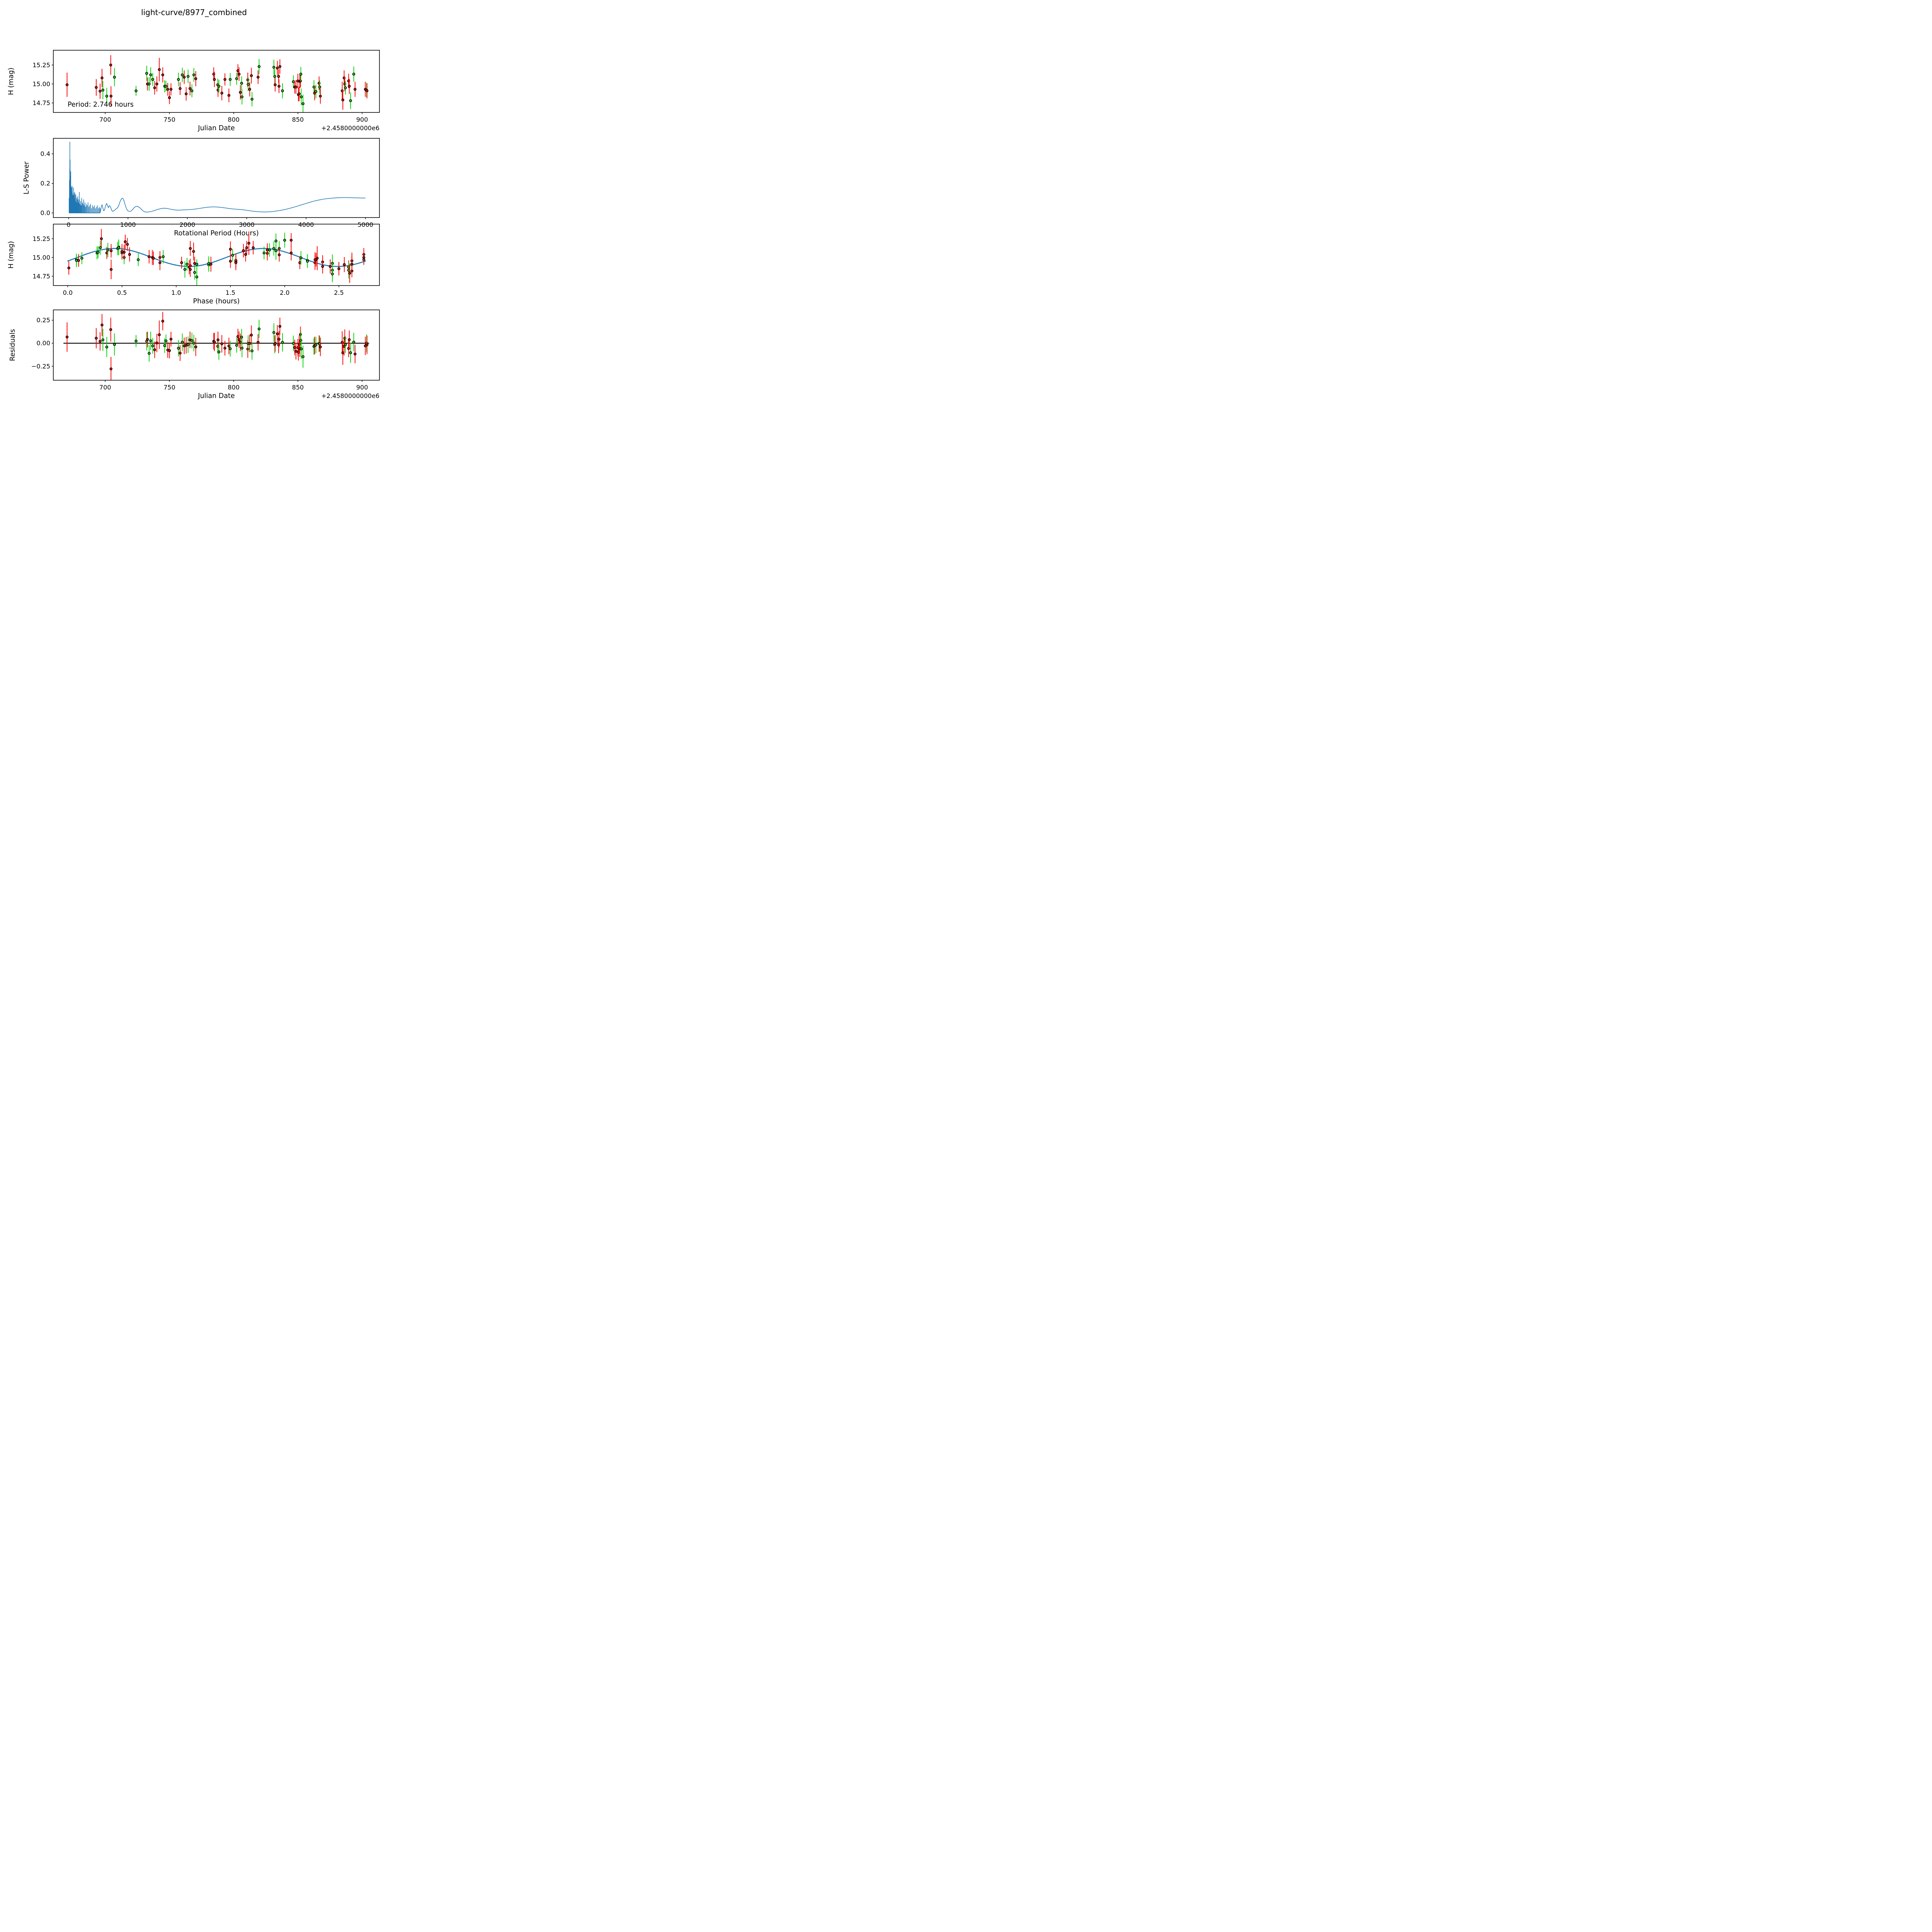  I want to click on x-tick-label: 1.5, so click(230, 292).